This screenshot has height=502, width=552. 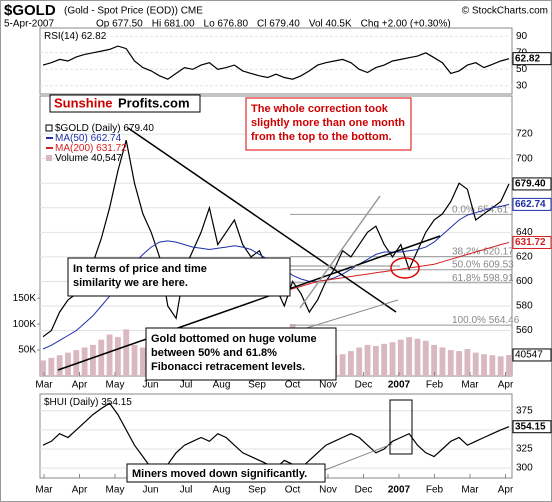 I want to click on logo-second: Profits.com, so click(x=154, y=102).